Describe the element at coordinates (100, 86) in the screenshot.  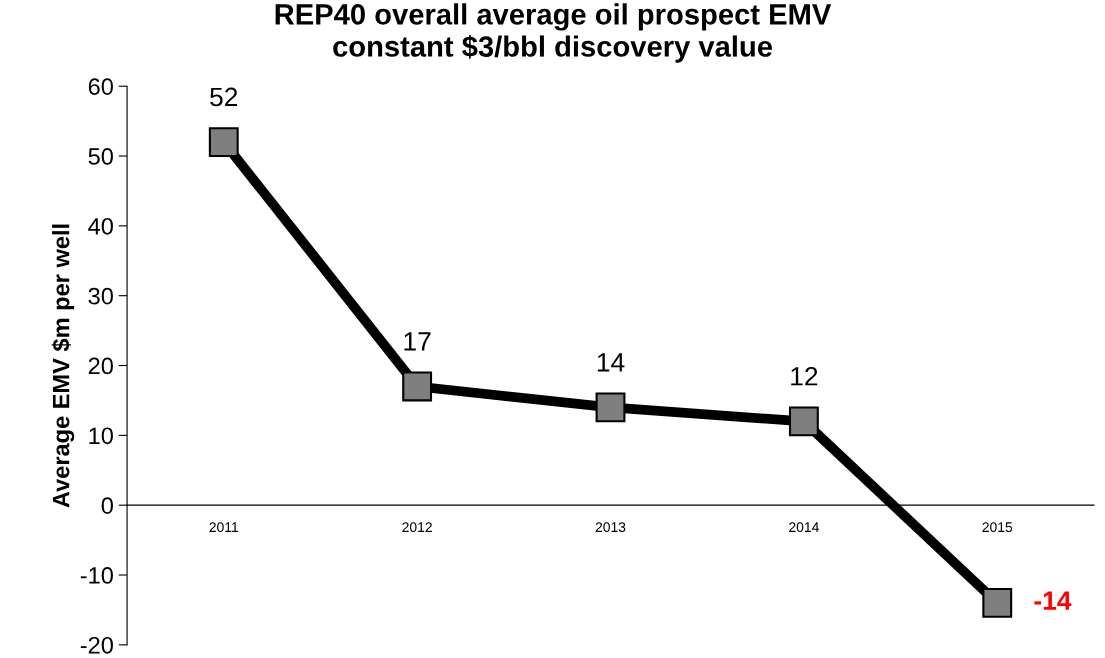
I see `y-tick-label: 60` at that location.